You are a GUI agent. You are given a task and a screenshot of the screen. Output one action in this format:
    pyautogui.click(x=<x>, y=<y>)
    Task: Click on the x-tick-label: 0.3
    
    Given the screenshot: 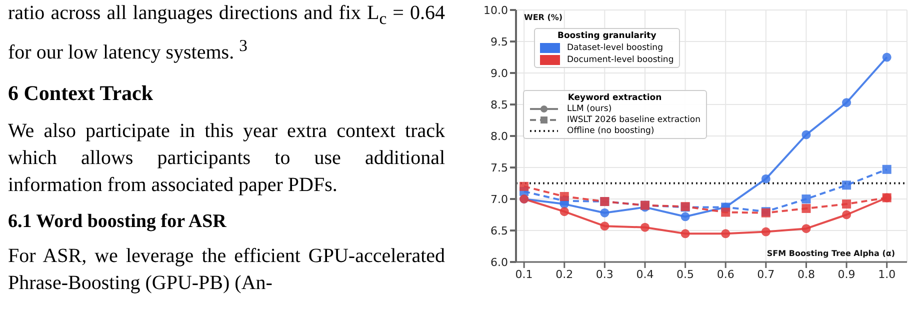 What is the action you would take?
    pyautogui.click(x=605, y=274)
    